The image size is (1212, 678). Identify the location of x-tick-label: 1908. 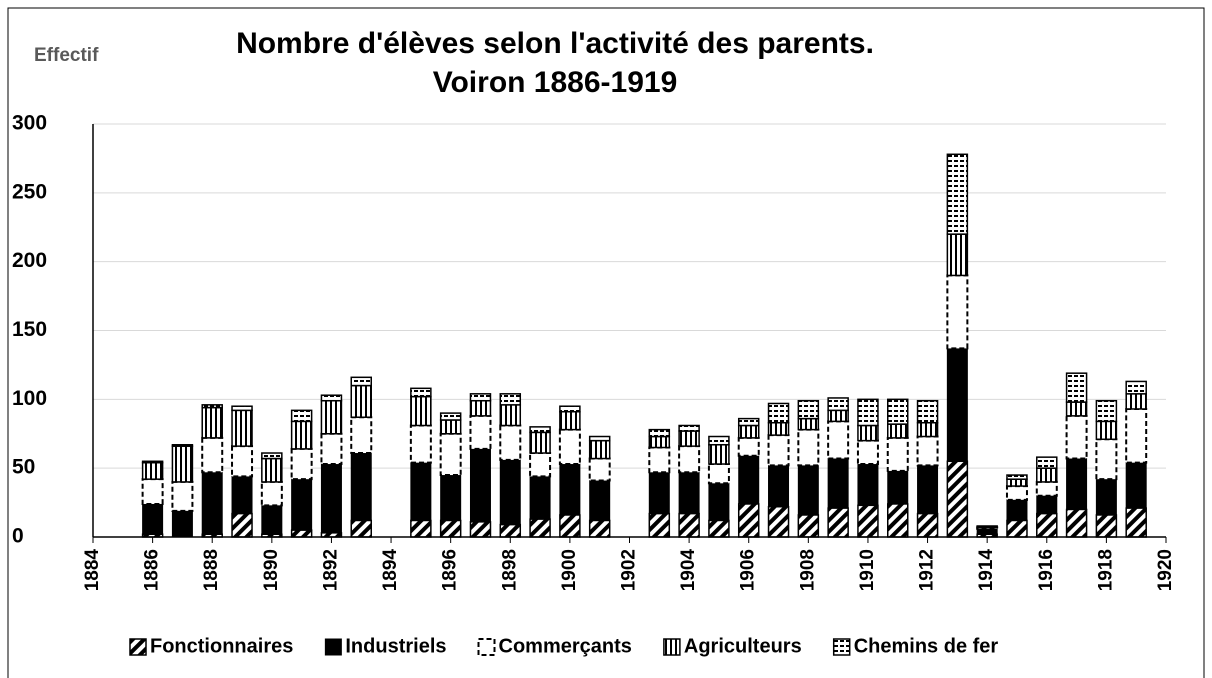
(807, 570).